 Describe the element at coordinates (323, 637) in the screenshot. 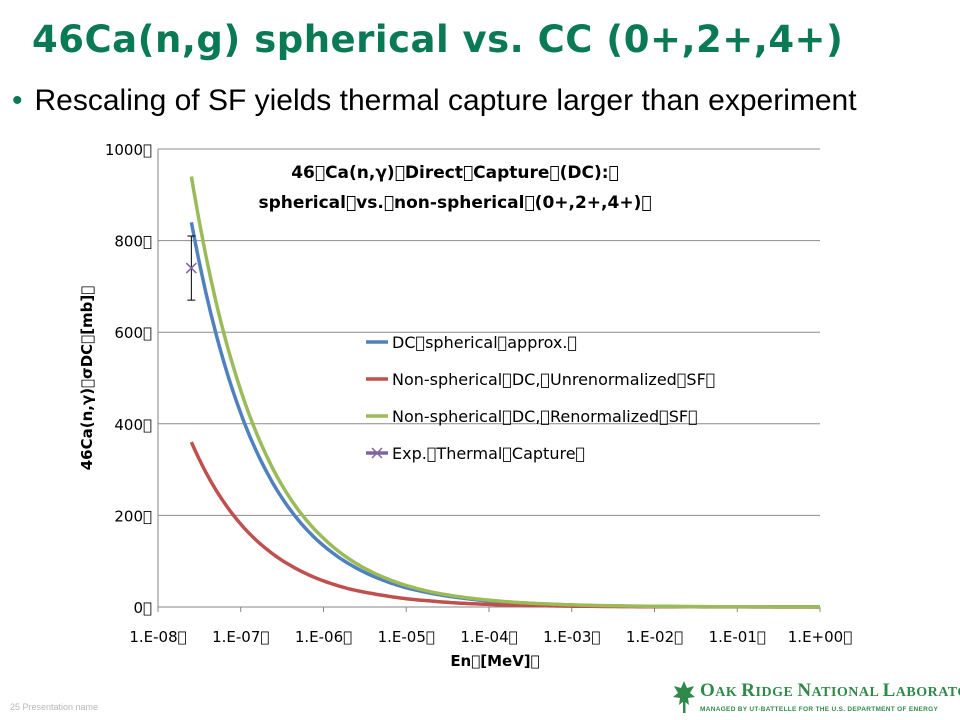

I see `x-tick-label: 1.E-06 ` at that location.